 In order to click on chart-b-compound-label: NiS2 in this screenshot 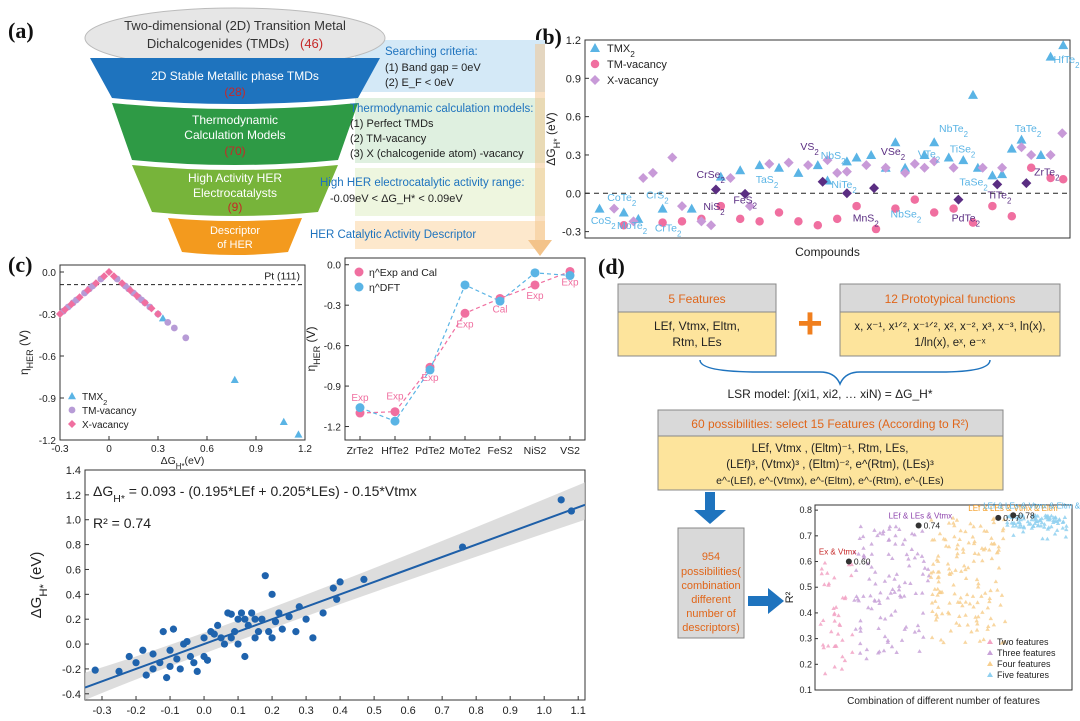, I will do `click(713, 209)`.